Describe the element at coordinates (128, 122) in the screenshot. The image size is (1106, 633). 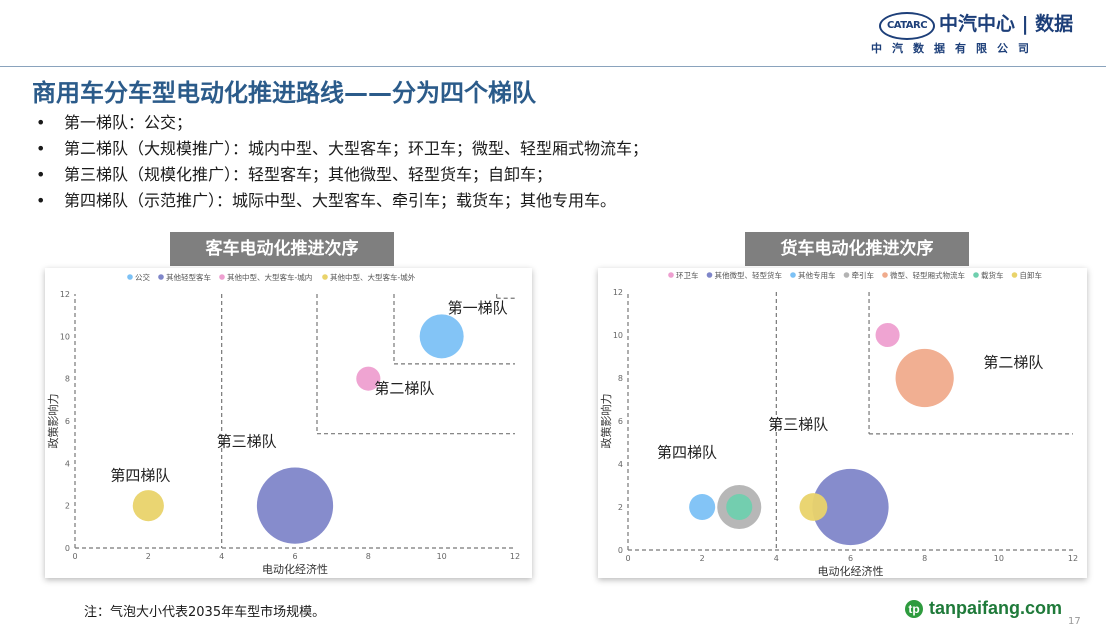
I see `bullet-text: 第一梯队：公交；` at that location.